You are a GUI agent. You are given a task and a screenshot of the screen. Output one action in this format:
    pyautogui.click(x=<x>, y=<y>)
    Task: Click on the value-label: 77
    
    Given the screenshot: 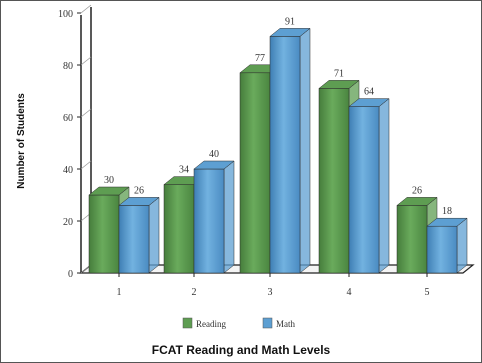 What is the action you would take?
    pyautogui.click(x=260, y=58)
    